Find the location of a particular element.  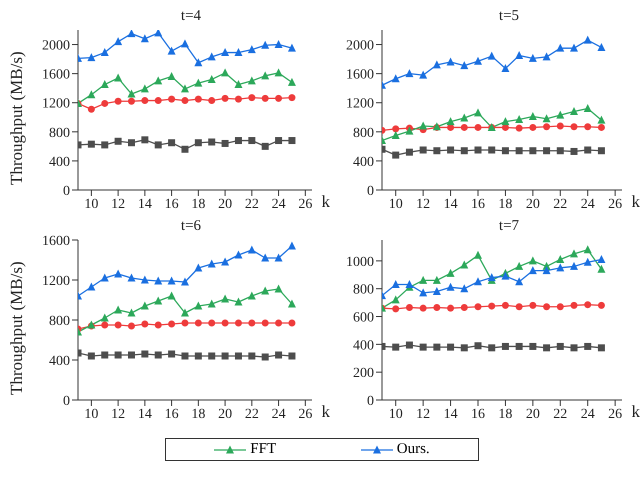

chart-title: t=4 is located at coordinates (191, 16).